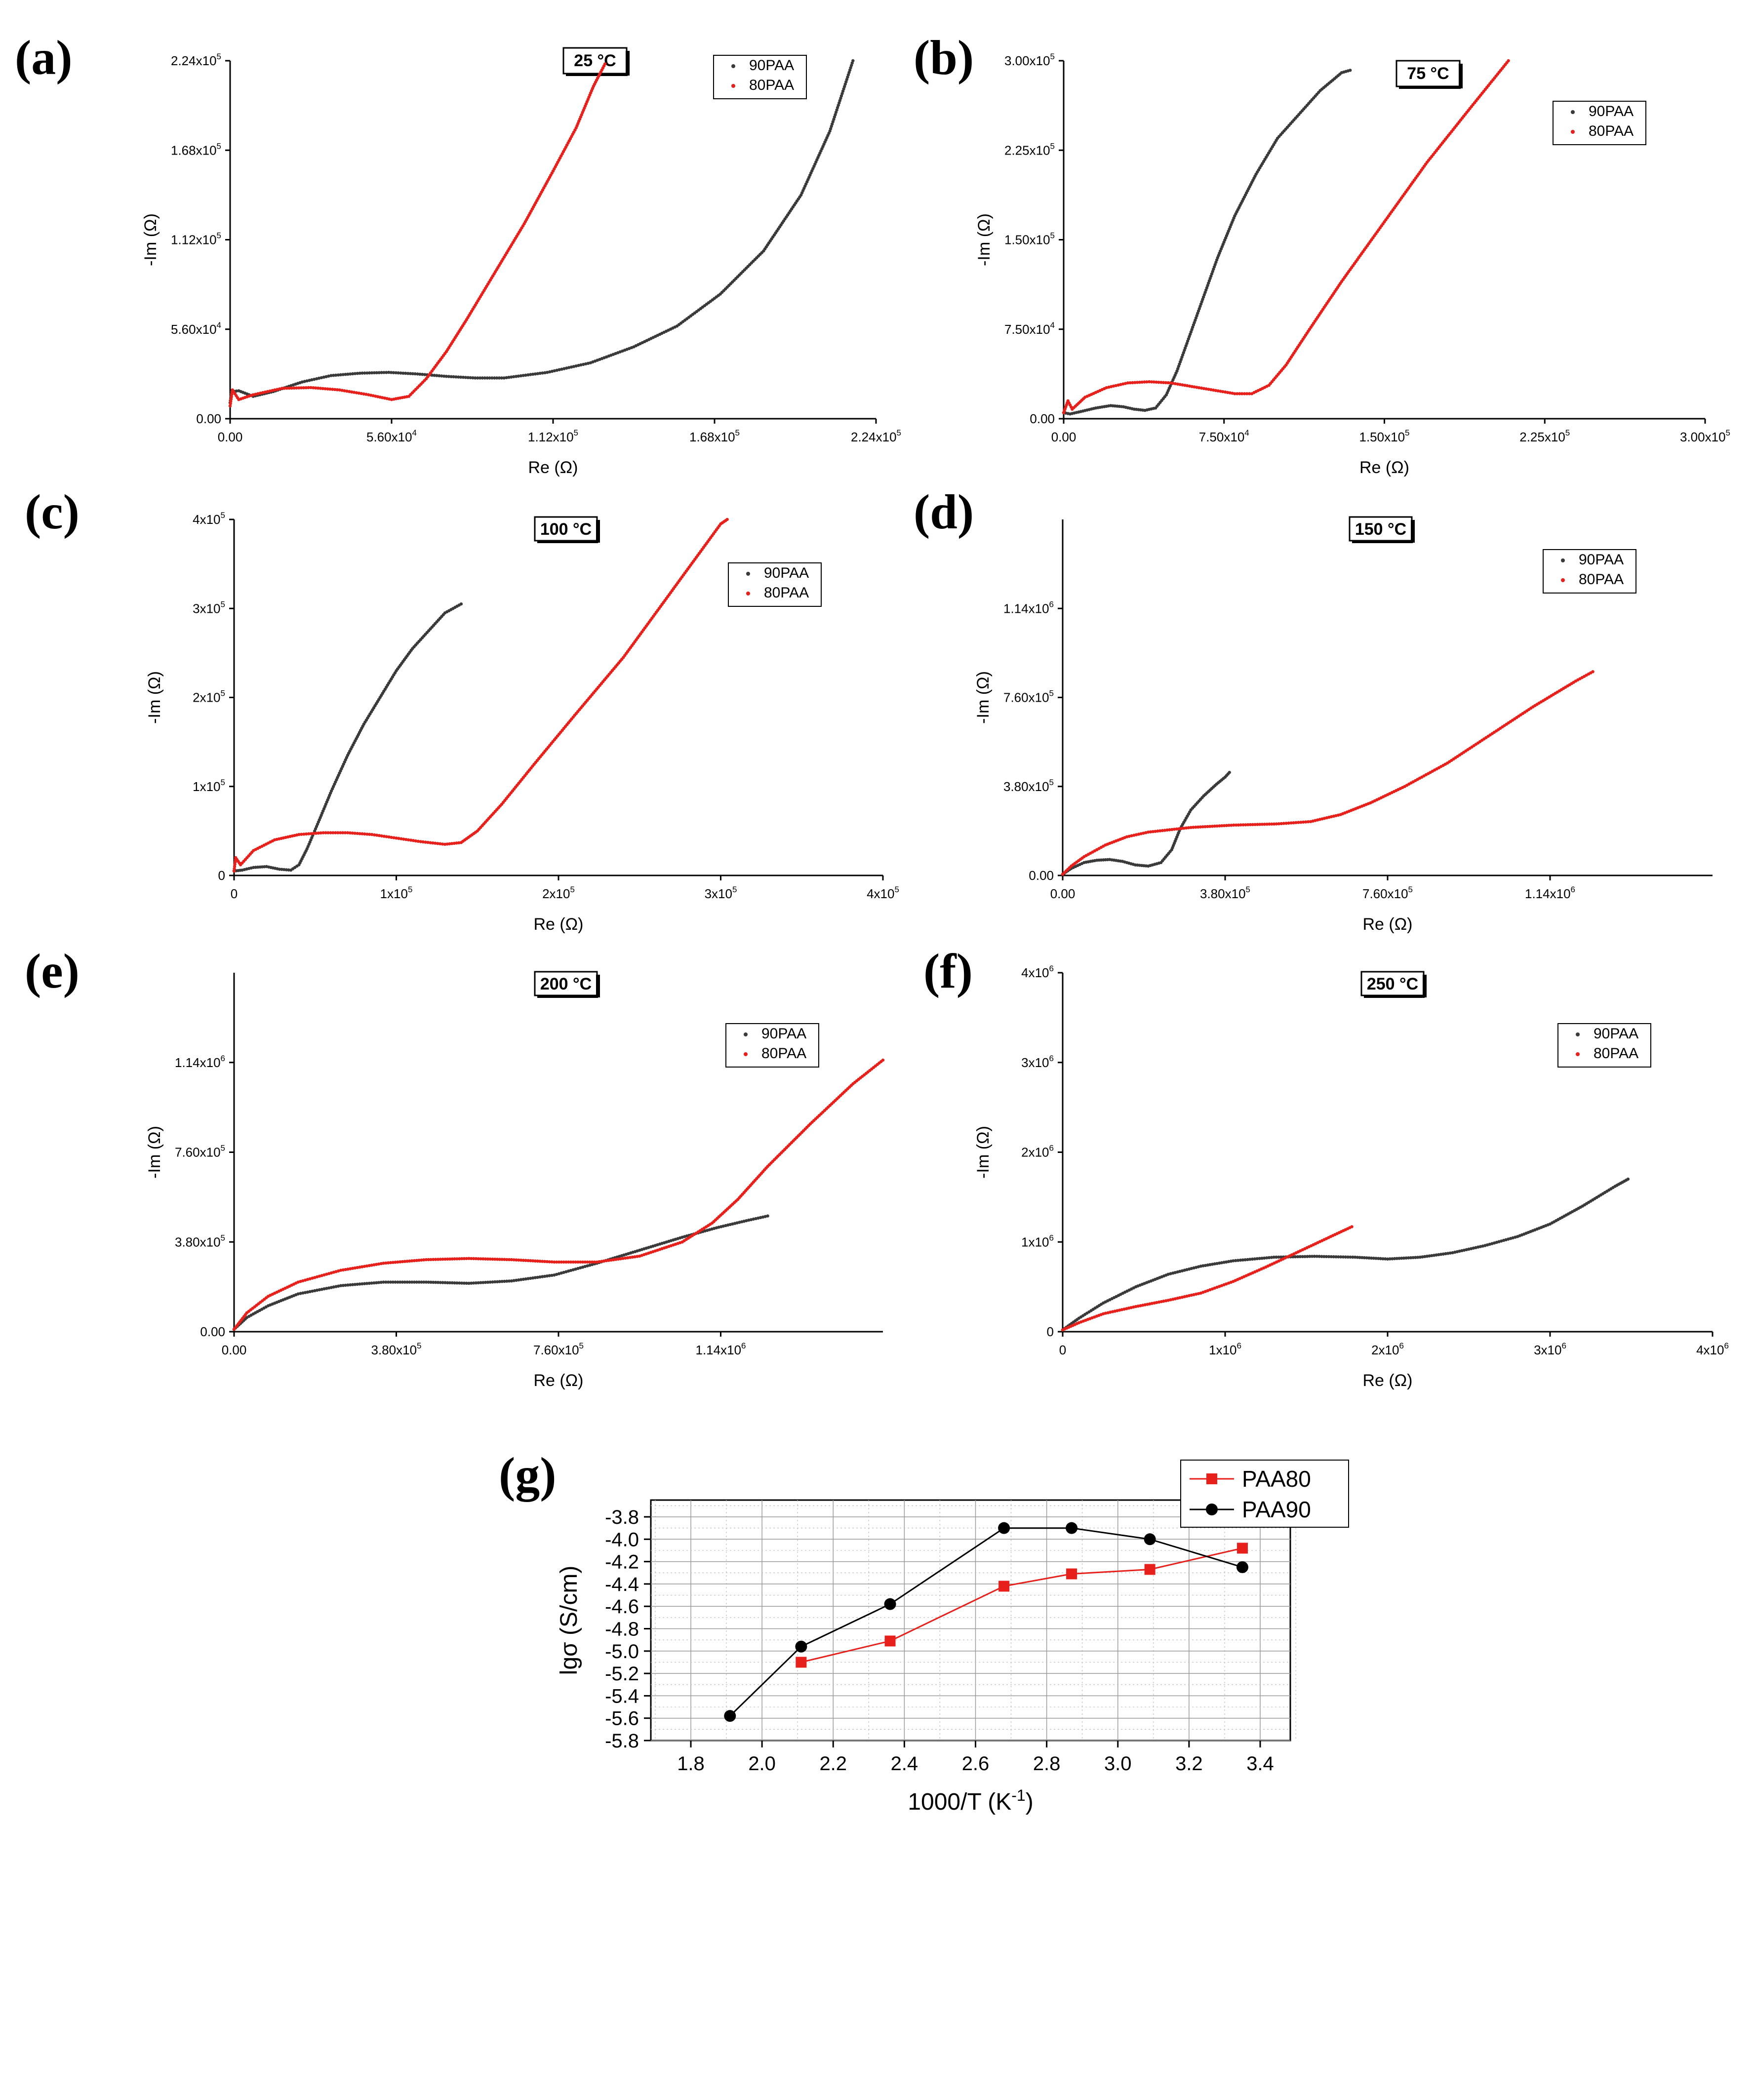 This screenshot has height=2100, width=1754. Describe the element at coordinates (883, 893) in the screenshot. I see `x-tick-label-c: 4x10⁵` at that location.